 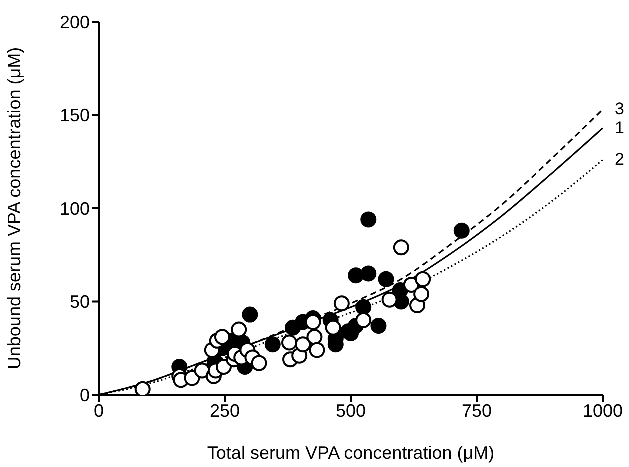 I want to click on series-label: 3, so click(x=619, y=109).